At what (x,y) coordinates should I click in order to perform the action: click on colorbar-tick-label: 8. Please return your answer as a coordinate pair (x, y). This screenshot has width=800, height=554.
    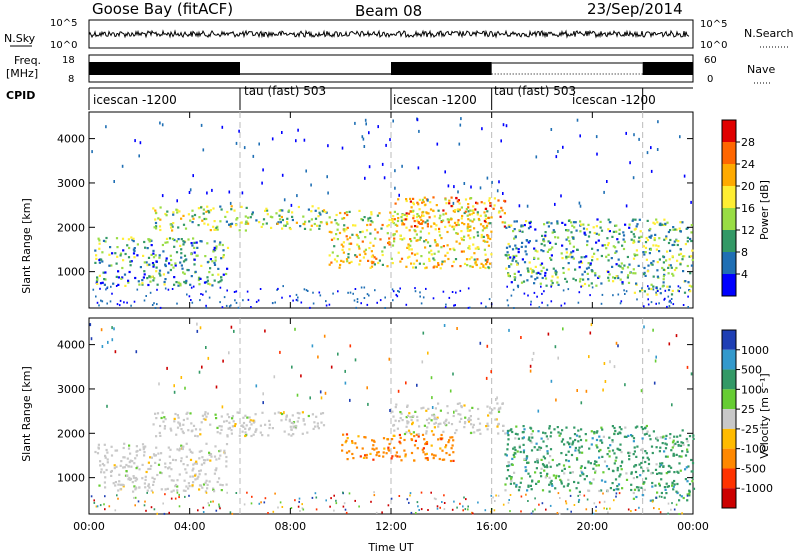
    Looking at the image, I should click on (744, 252).